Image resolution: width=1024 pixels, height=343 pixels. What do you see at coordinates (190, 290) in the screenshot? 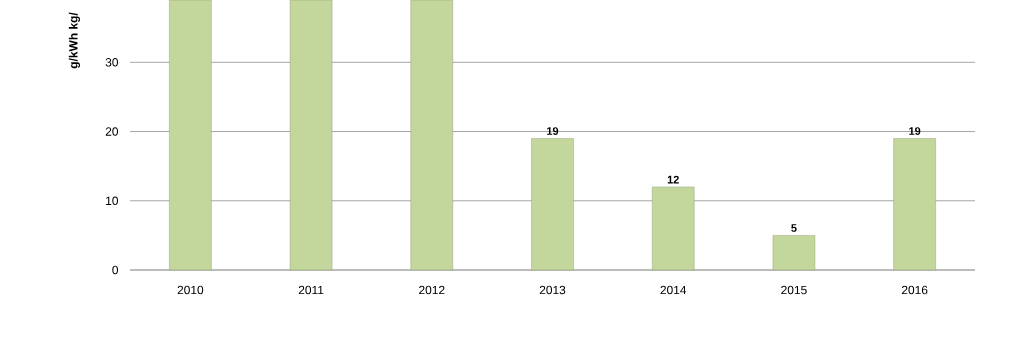
I see `x-tick-label: 2010` at bounding box center [190, 290].